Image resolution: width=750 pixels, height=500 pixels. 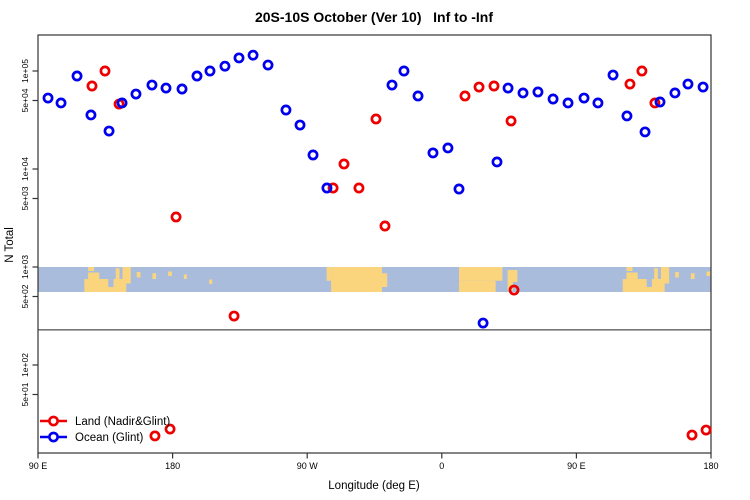 I want to click on x-axis-label: Longitude (deg E), so click(x=374, y=486).